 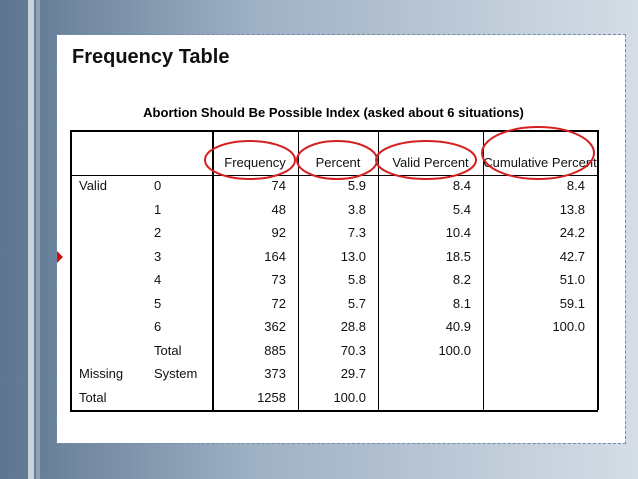 What do you see at coordinates (458, 232) in the screenshot?
I see `value-cell: 10.4` at bounding box center [458, 232].